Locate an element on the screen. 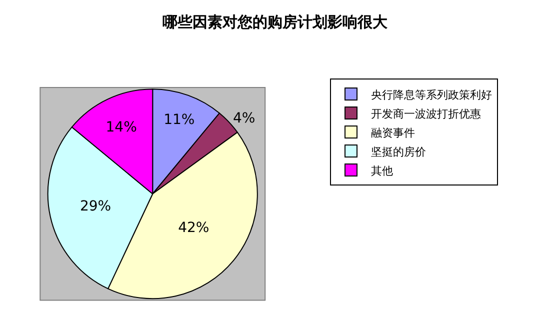  data-label: 29% is located at coordinates (96, 206).